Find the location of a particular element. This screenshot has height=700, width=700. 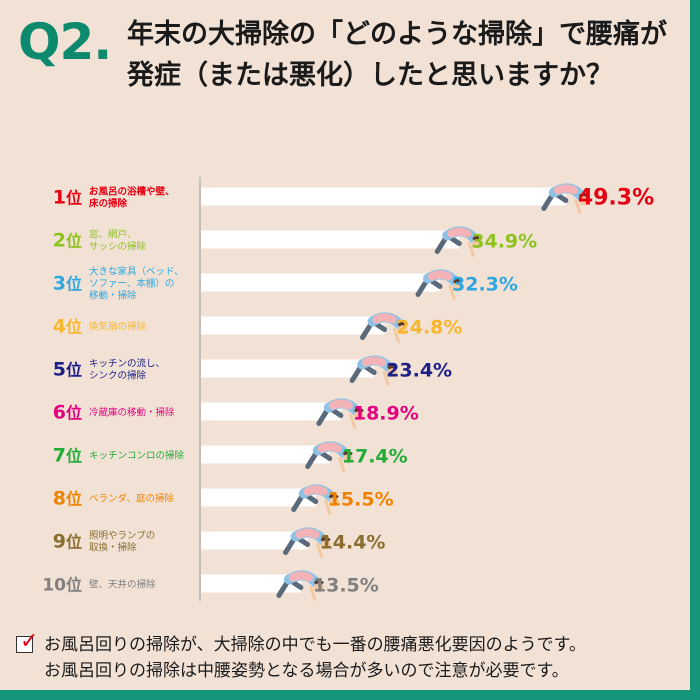

category-label-8: ベランダ、庭の掃除 is located at coordinates (132, 499).